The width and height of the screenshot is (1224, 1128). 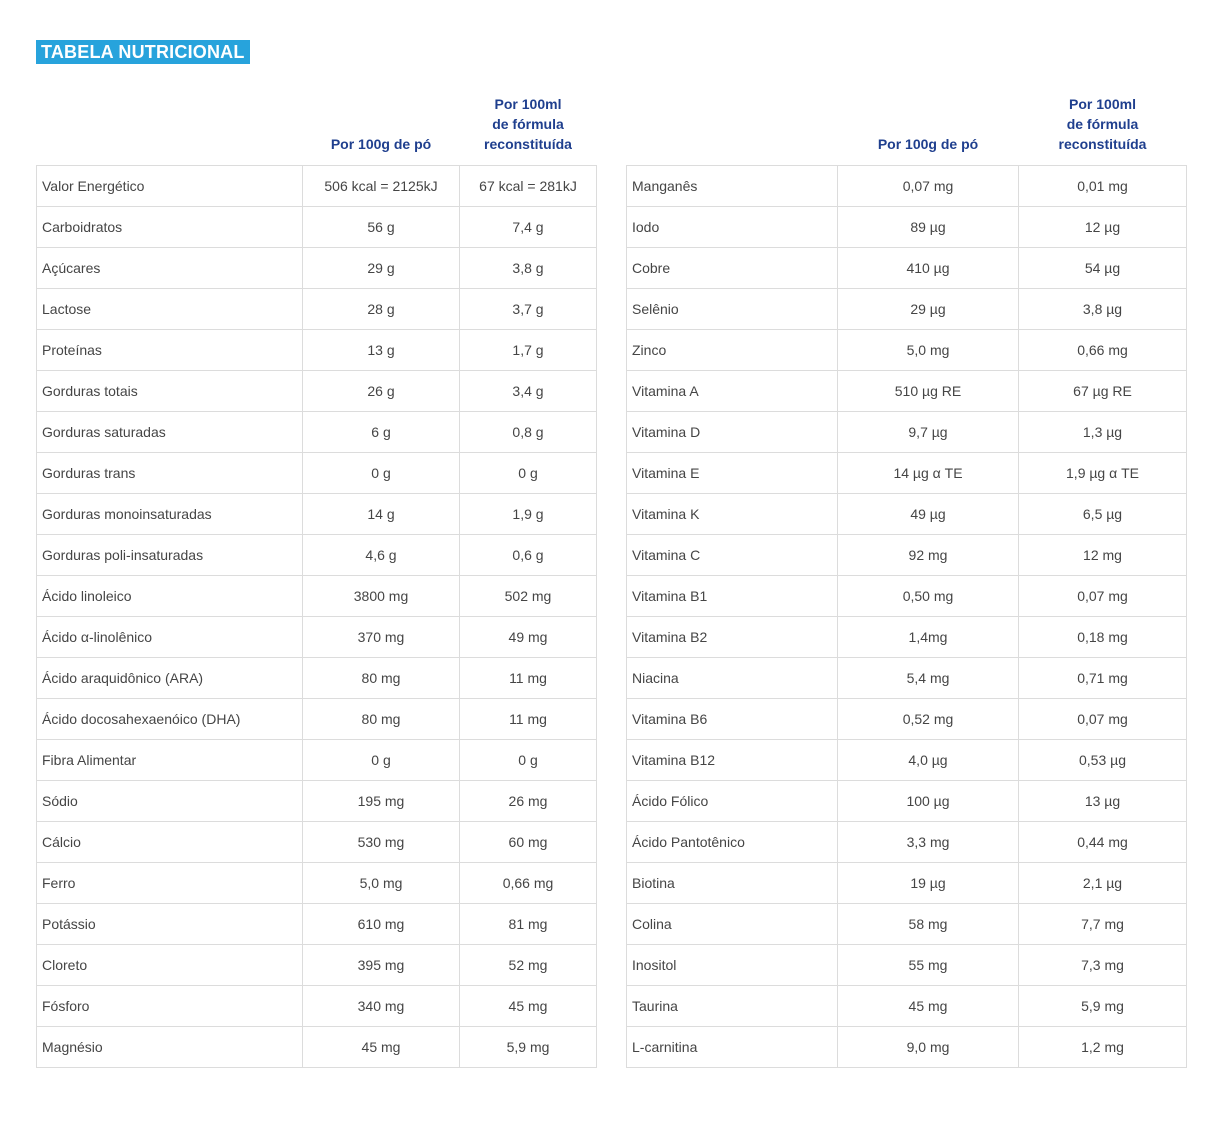 I want to click on value-per-100ml: 0,01 mg, so click(x=1102, y=186).